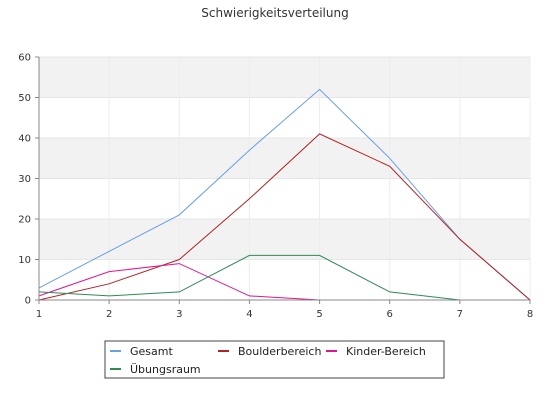 This screenshot has height=400, width=550. I want to click on x-tick-label: 5, so click(319, 314).